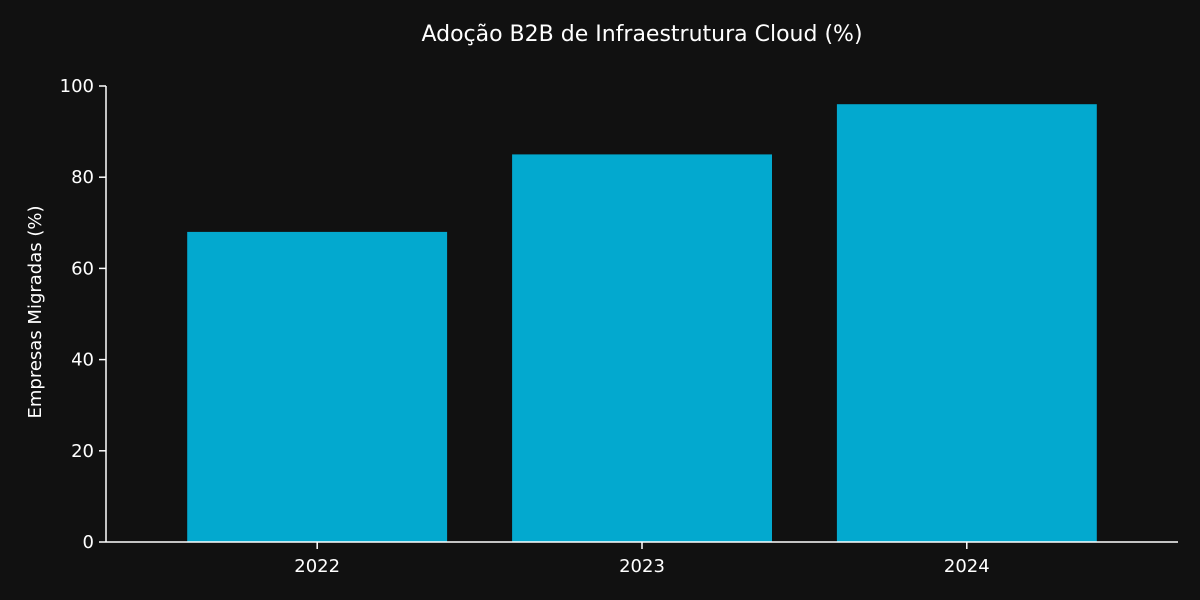 The width and height of the screenshot is (1200, 600). Describe the element at coordinates (82, 451) in the screenshot. I see `y-tick-label-20: 20` at that location.